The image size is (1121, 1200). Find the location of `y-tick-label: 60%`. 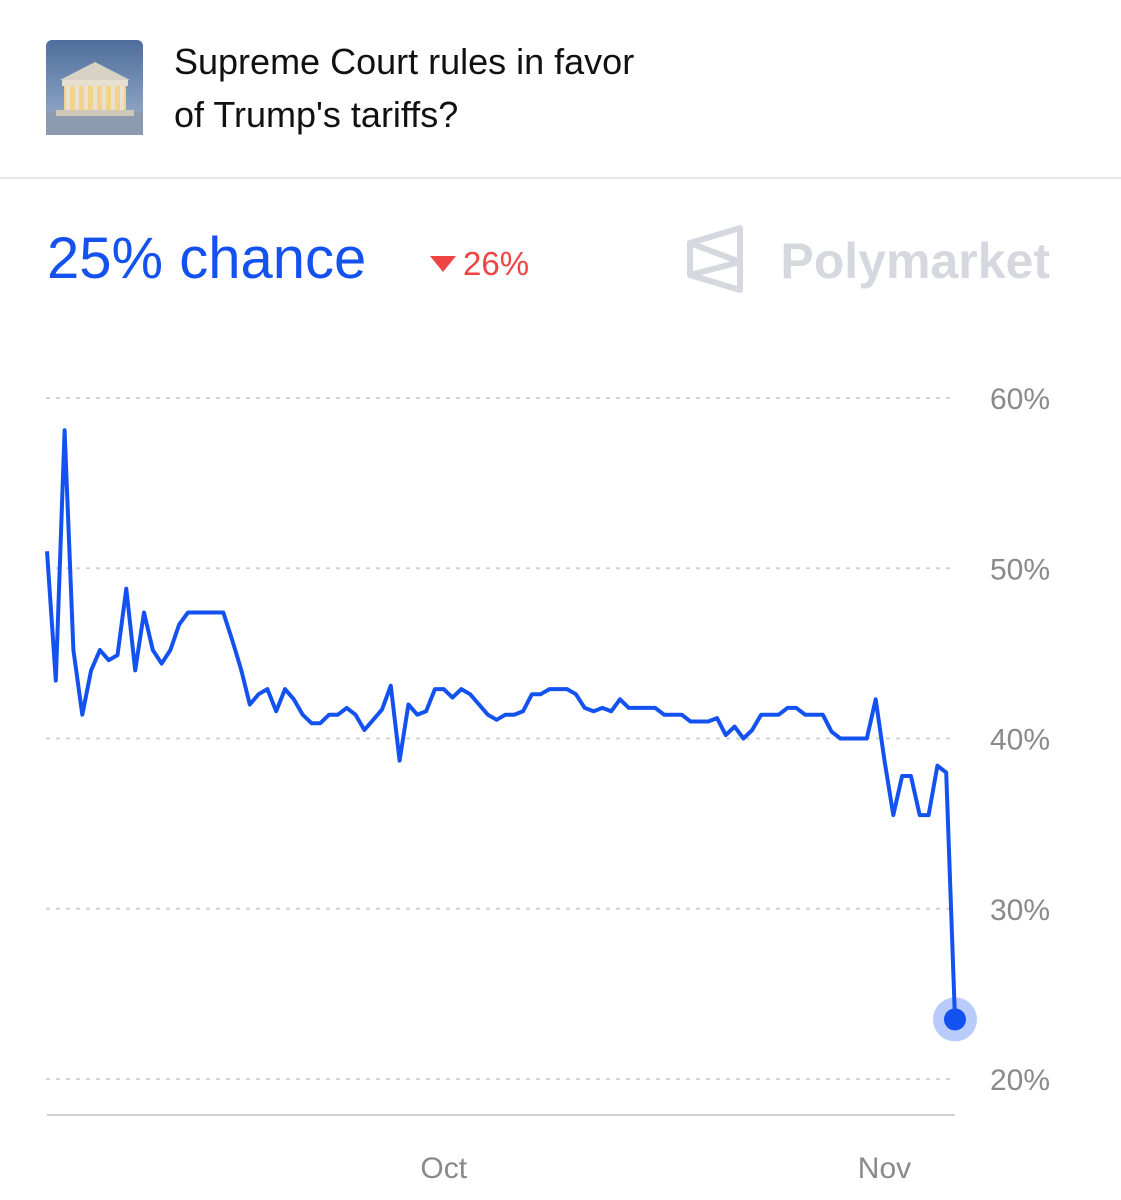

y-tick-label: 60% is located at coordinates (1020, 399).